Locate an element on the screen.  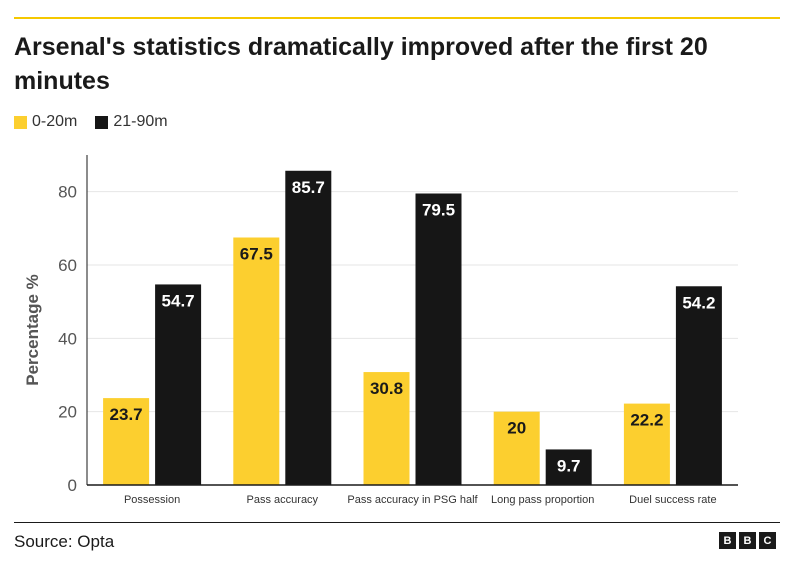
y-tick-label: 80 is located at coordinates (67, 192).